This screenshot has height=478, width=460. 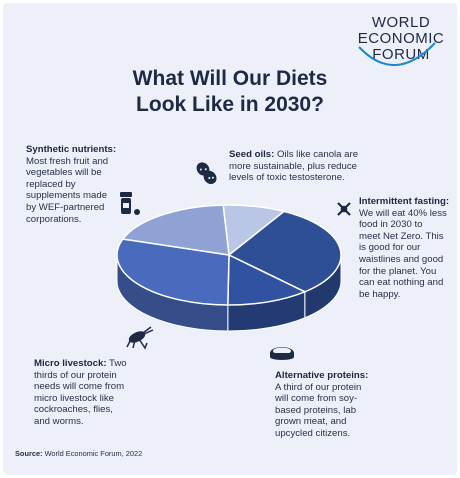 I want to click on annotation-synthetic-line: by WEF-partnered, so click(x=65, y=207).